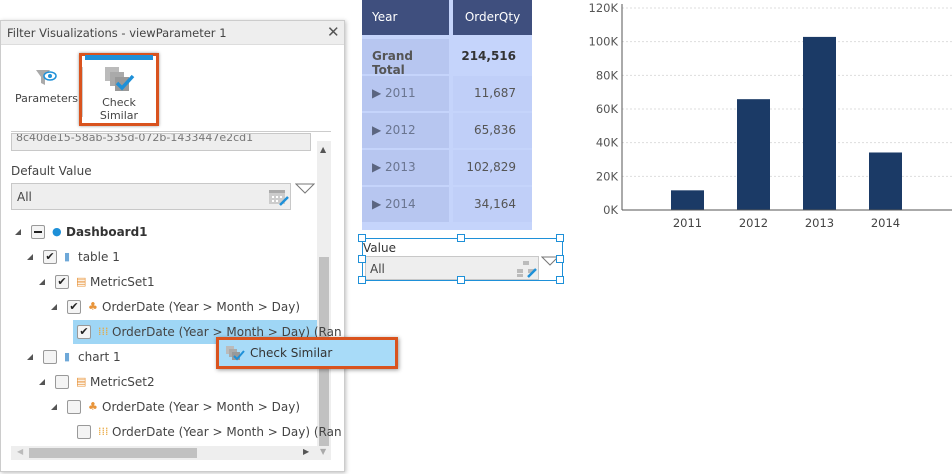  I want to click on parameter-value-text: All, so click(377, 269).